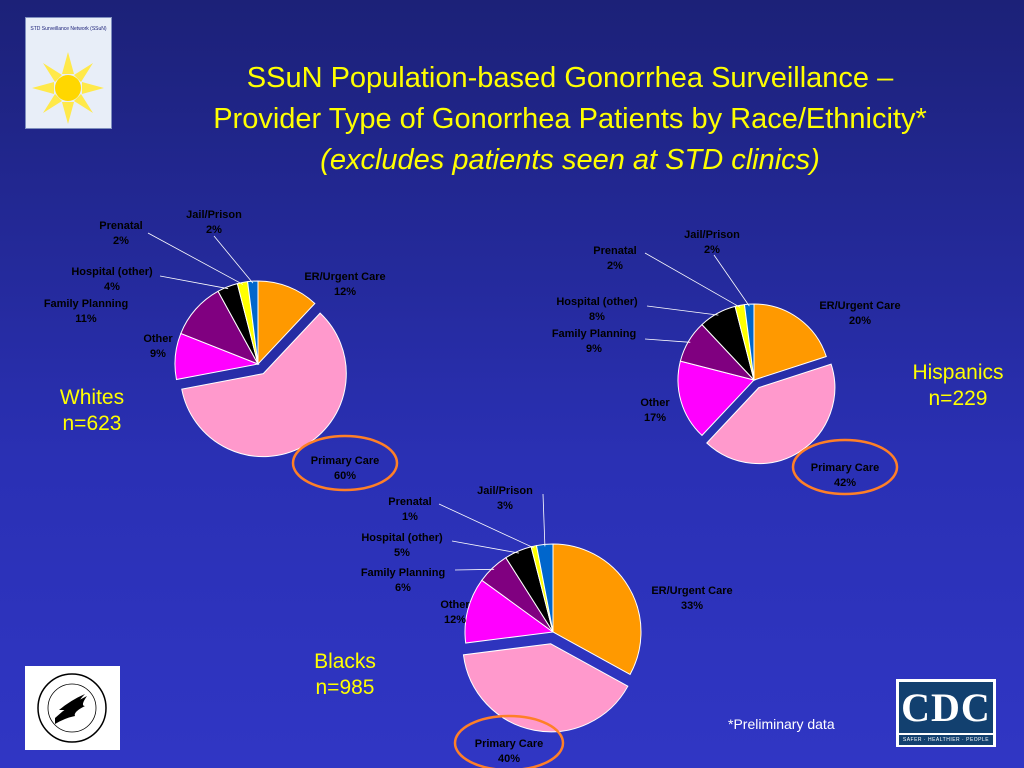 The image size is (1024, 768). What do you see at coordinates (958, 386) in the screenshot?
I see `group-label-hispanics: Hispanics n=229` at bounding box center [958, 386].